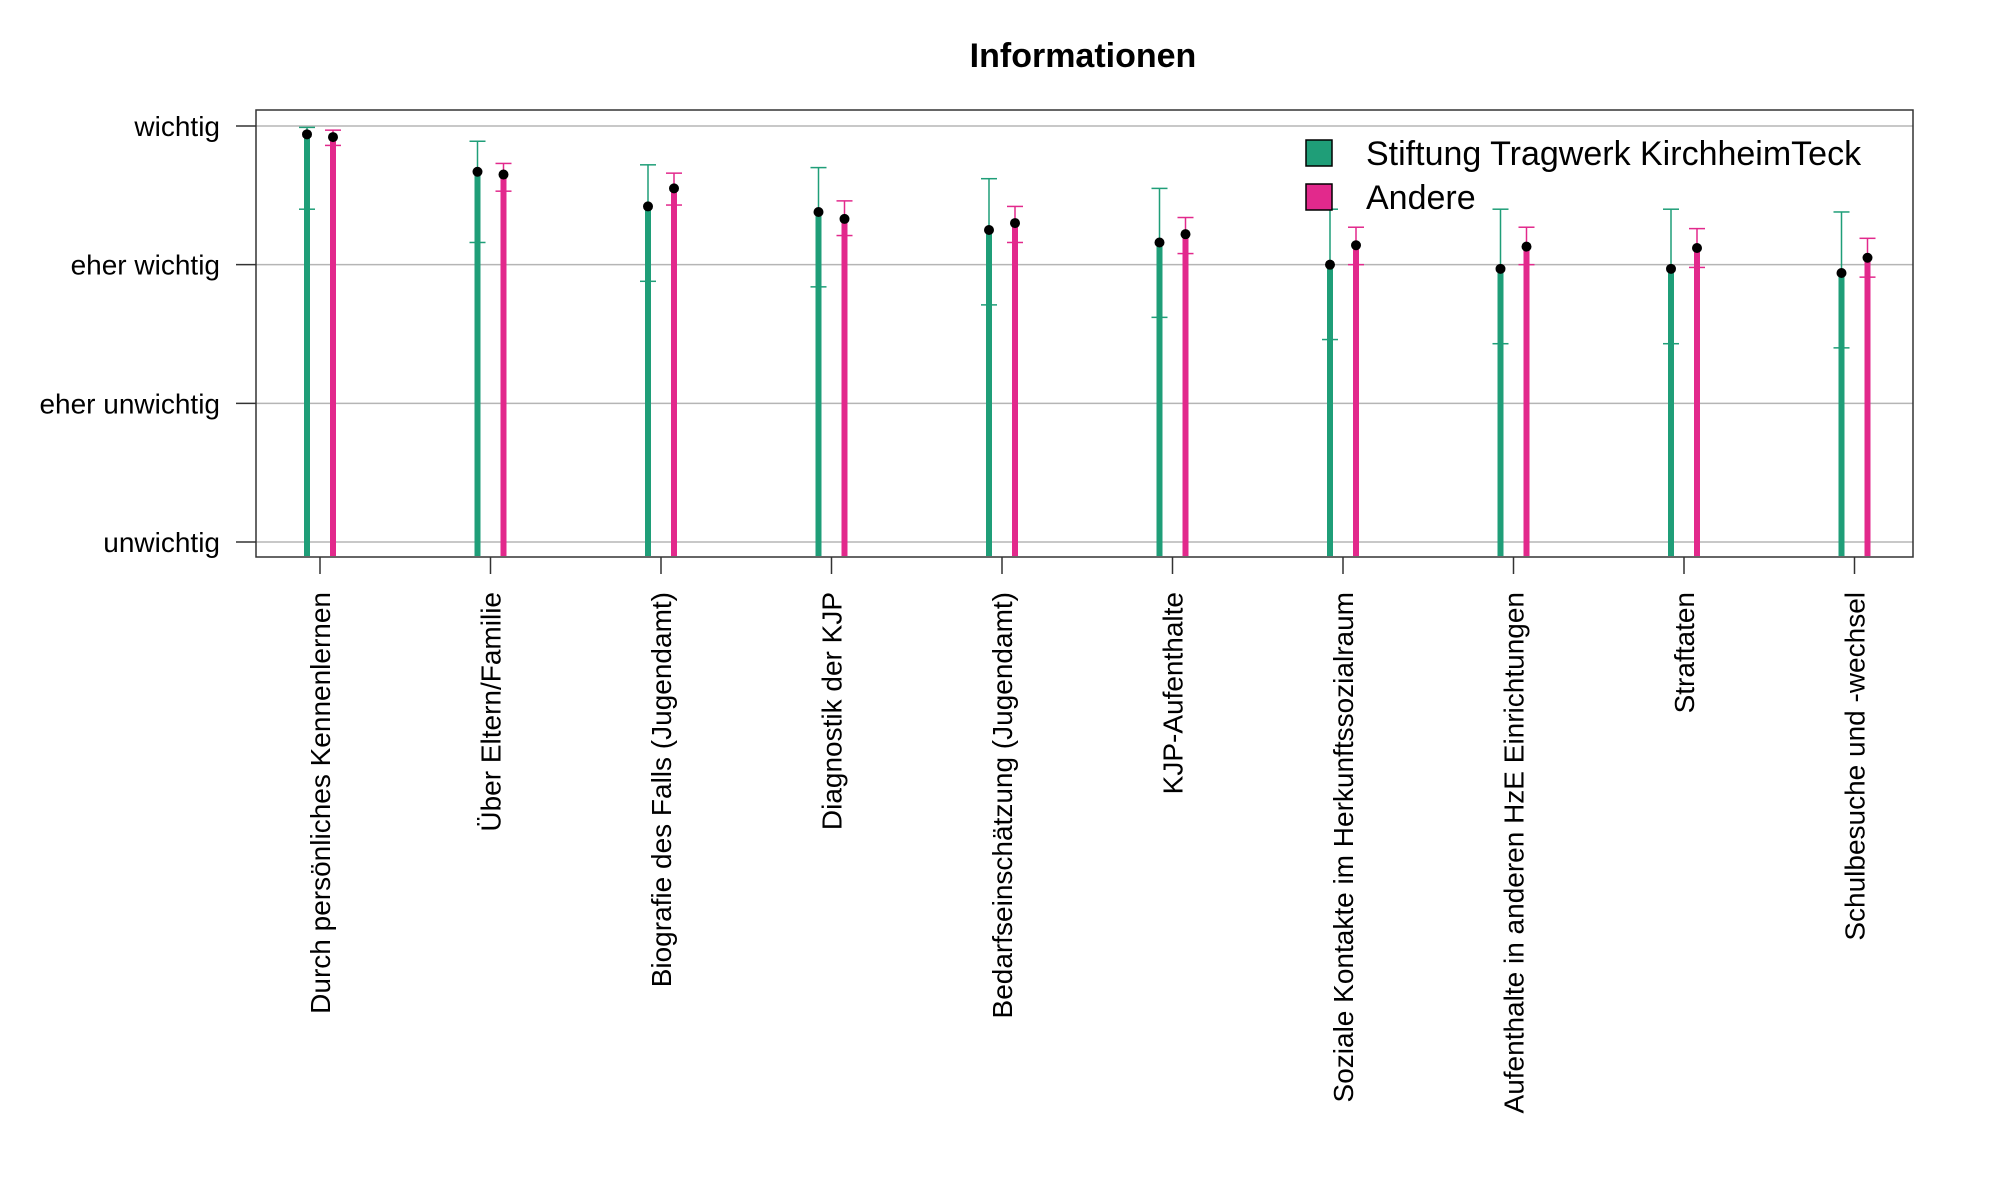  I want to click on x-tick-label: Über Eltern/Familie, so click(491, 712).